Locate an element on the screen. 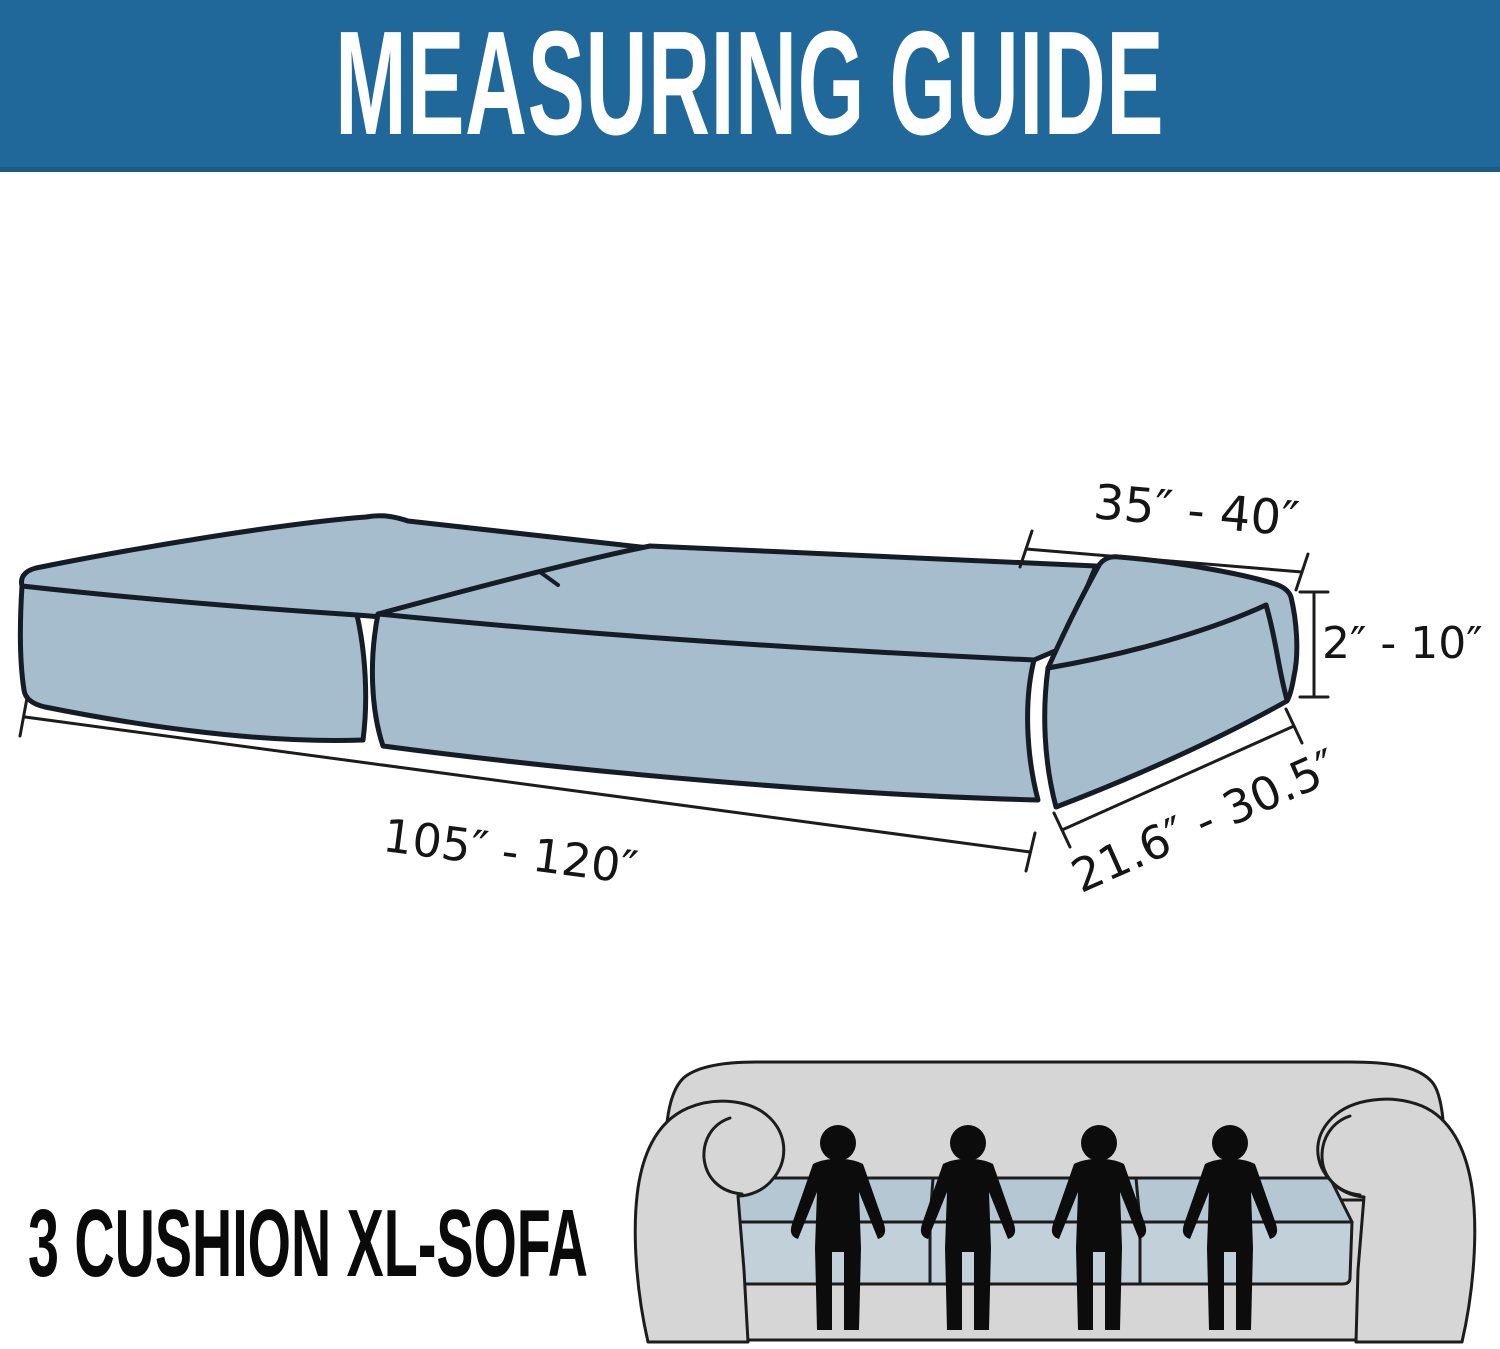 This screenshot has height=1349, width=1500. sofa-illustration is located at coordinates (1055, 1202).